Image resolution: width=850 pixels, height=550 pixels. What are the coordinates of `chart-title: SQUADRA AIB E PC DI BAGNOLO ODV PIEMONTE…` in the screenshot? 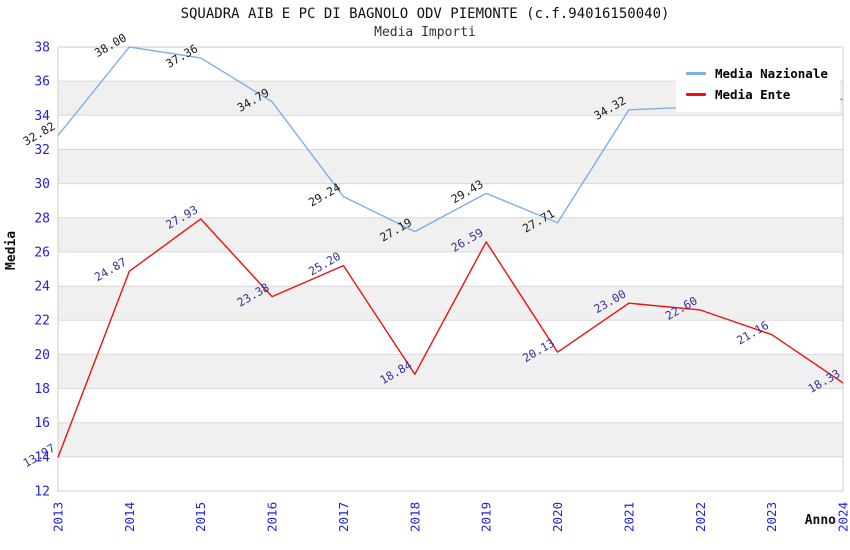 It's located at (425, 14).